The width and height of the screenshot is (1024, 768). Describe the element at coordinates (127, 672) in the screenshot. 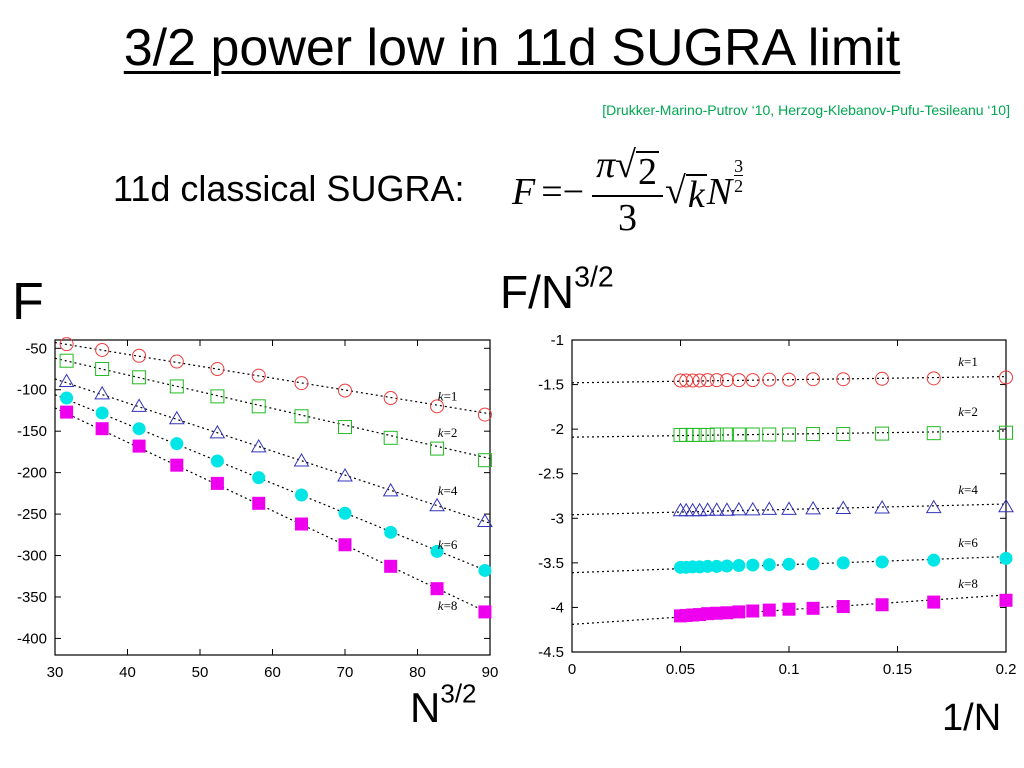

I see `left-x-tick-label: 40` at that location.